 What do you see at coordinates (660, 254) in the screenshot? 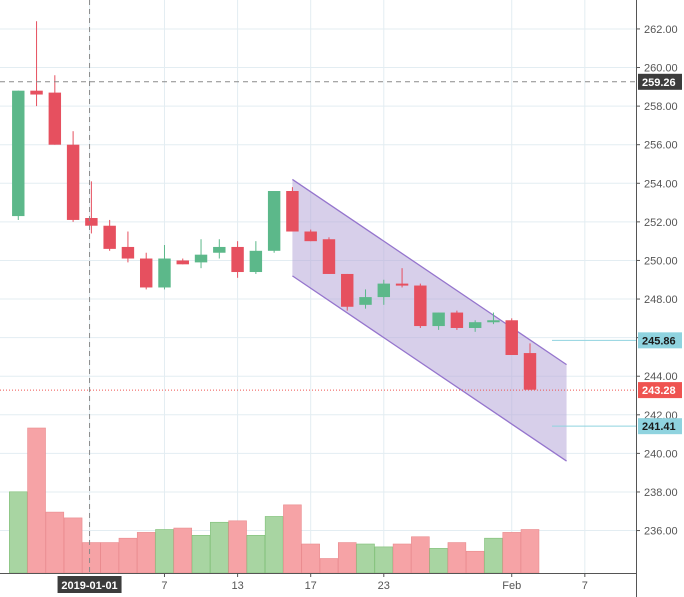
I see `price-tags: 259.26 245.86 243.28 241.41` at bounding box center [660, 254].